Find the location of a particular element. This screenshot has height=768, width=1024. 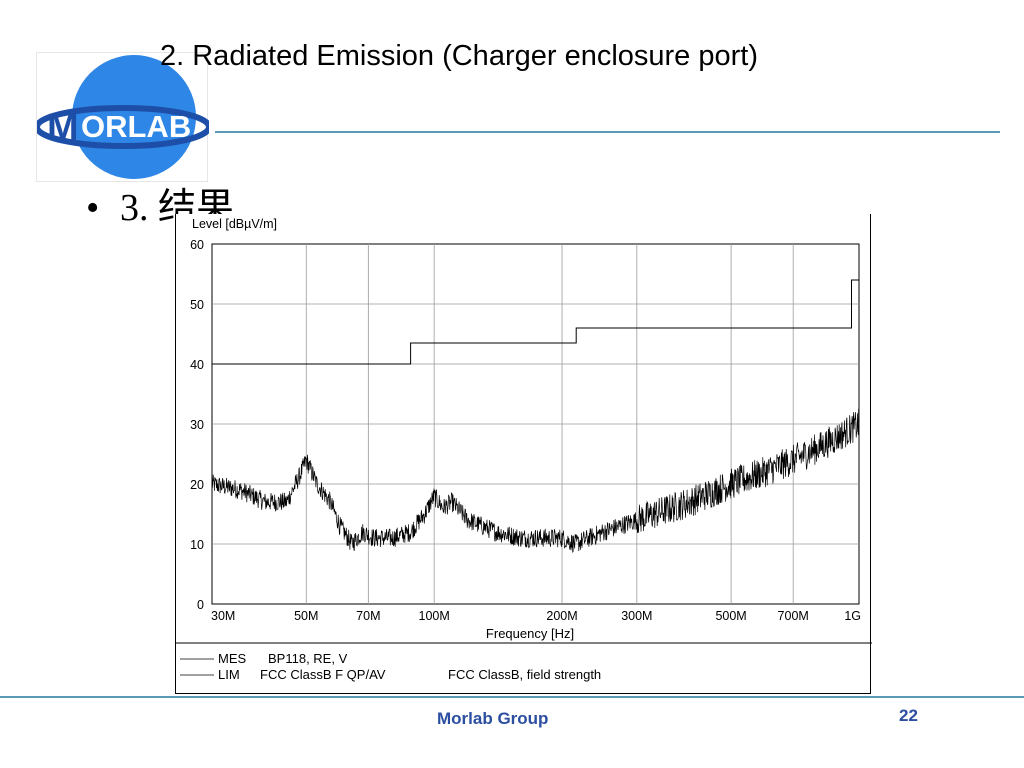

y-tick-label: 40 is located at coordinates (197, 365).